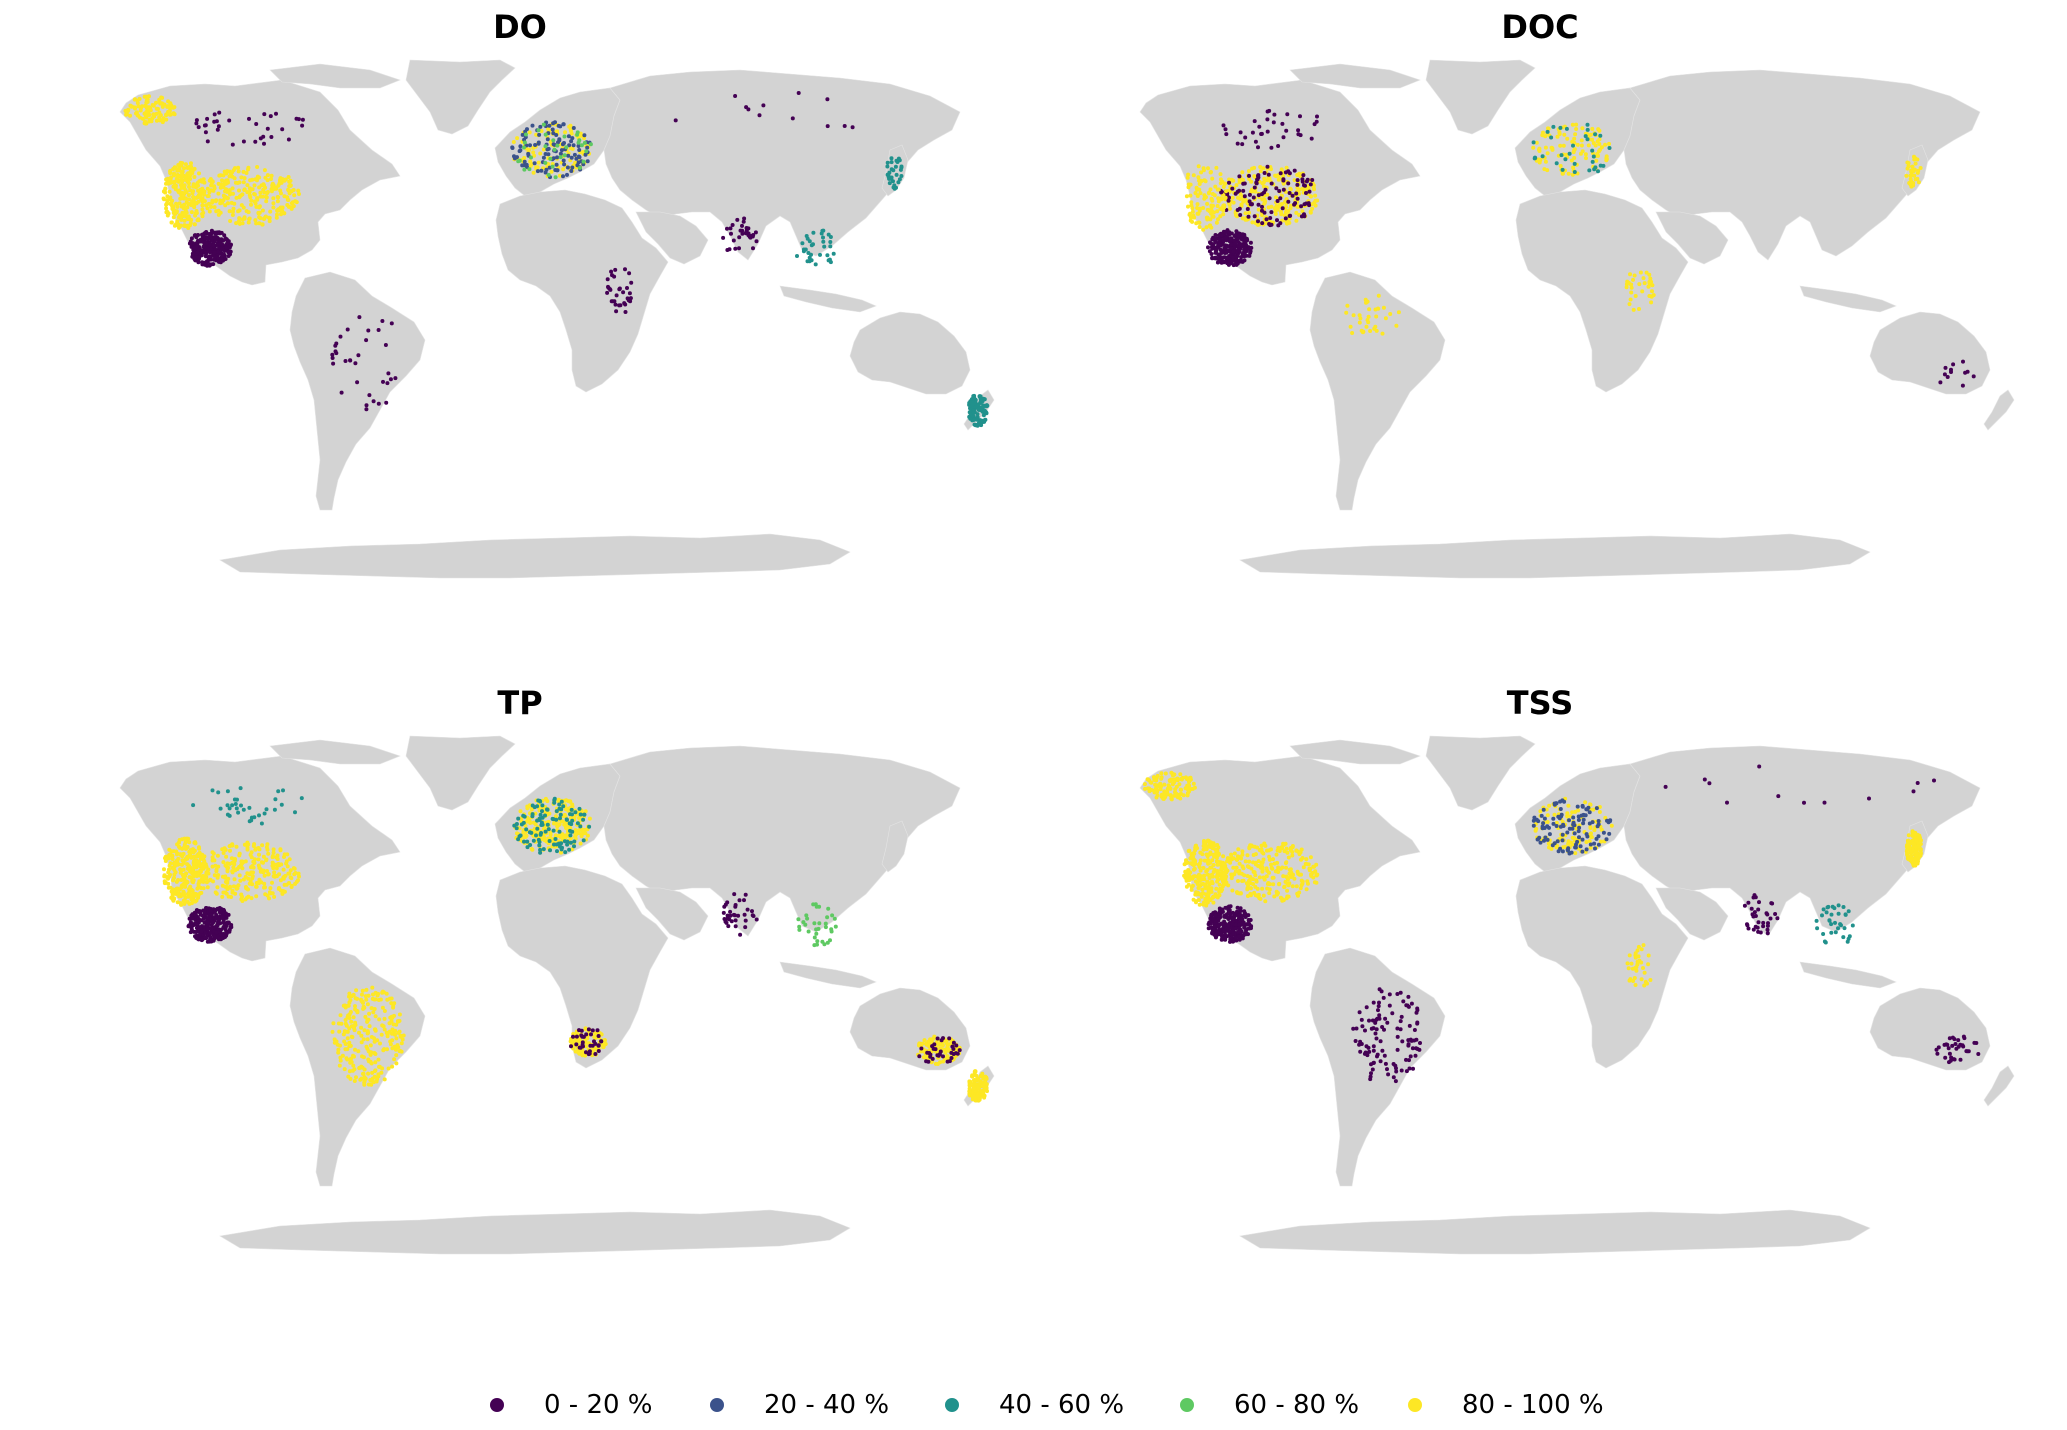 The width and height of the screenshot is (2067, 1430). I want to click on land-arctic-islands, so click(1355, 76).